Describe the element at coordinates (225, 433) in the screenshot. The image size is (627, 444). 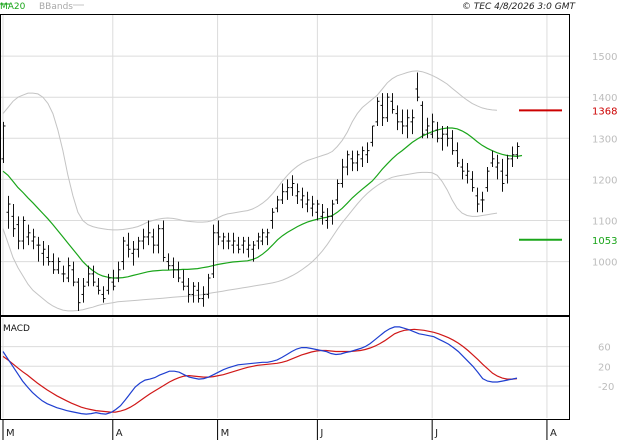
I see `month-label: M` at that location.